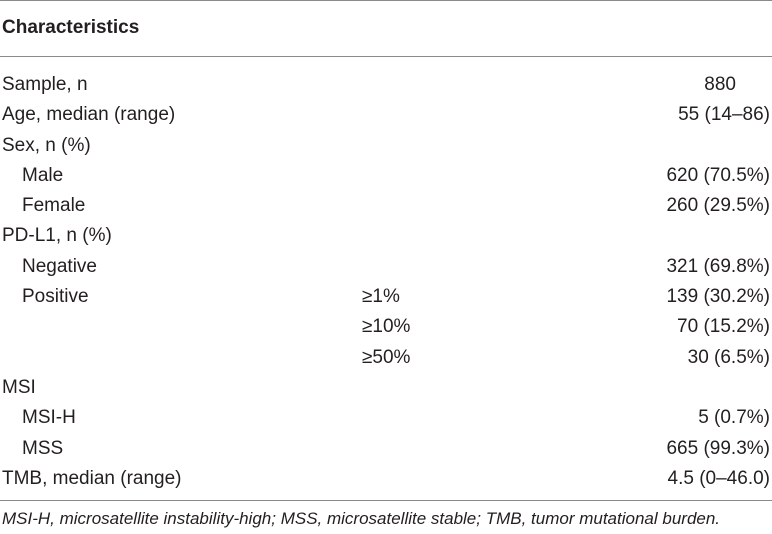 The height and width of the screenshot is (534, 772). What do you see at coordinates (381, 297) in the screenshot?
I see `row-sublabel: ≥1%` at bounding box center [381, 297].